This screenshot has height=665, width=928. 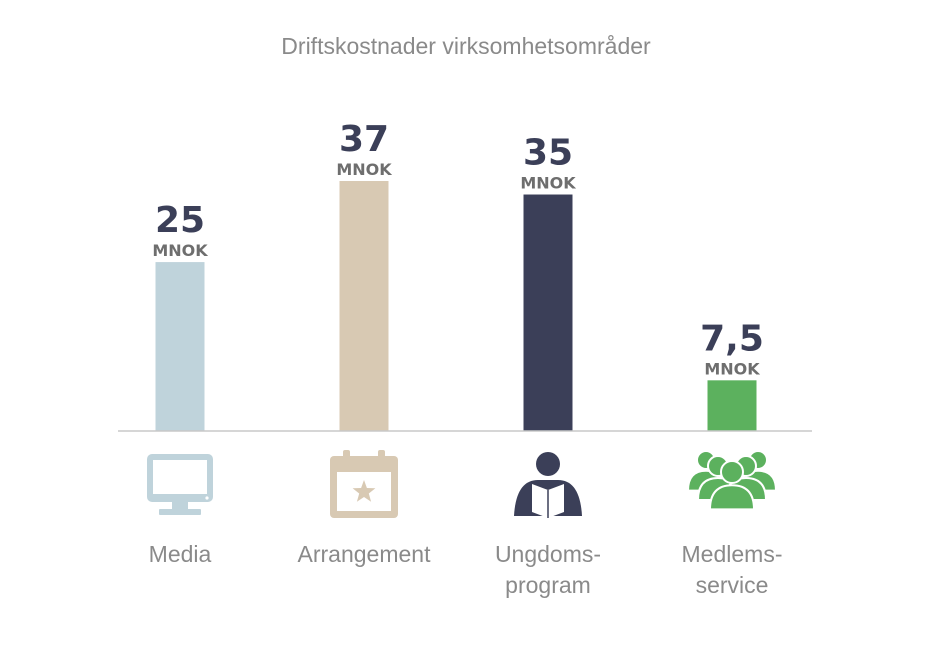 I want to click on value-label: 35, so click(x=548, y=153).